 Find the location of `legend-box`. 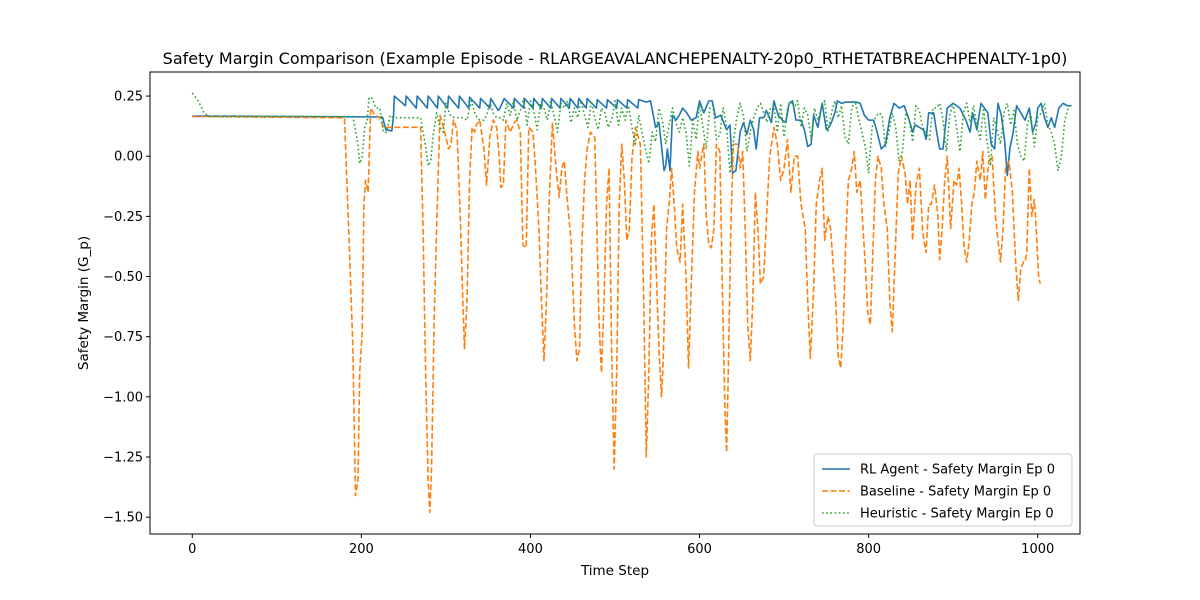

legend-box is located at coordinates (943, 490).